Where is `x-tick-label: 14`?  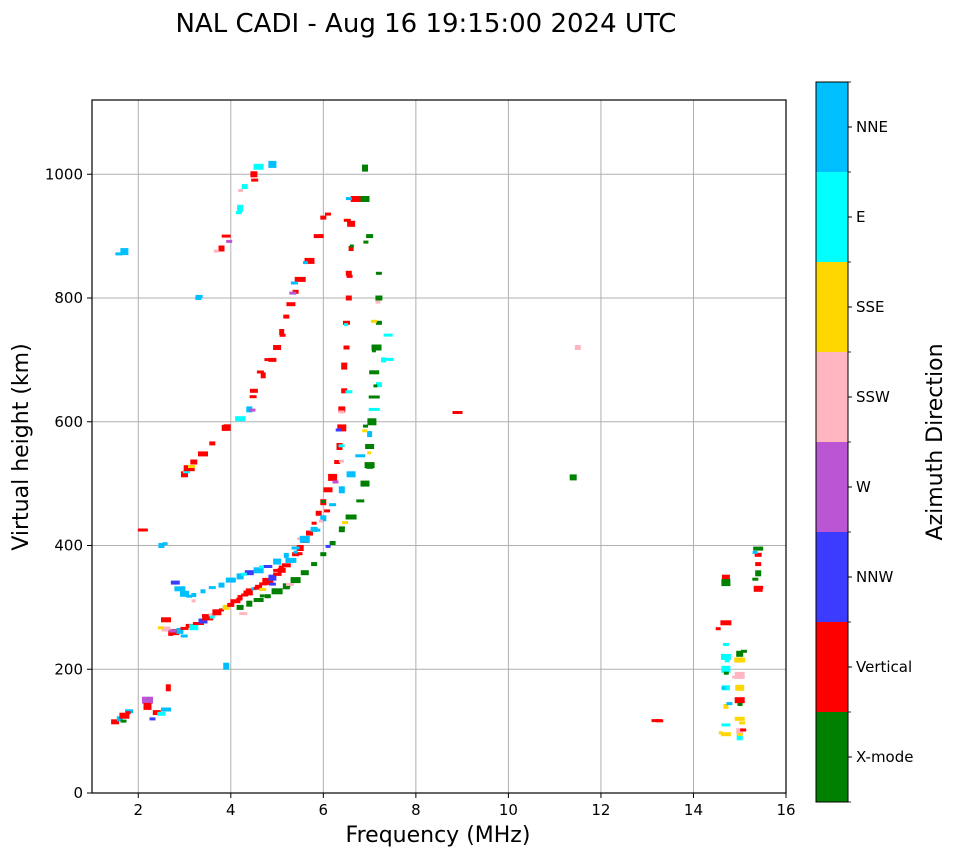
x-tick-label: 14 is located at coordinates (693, 810).